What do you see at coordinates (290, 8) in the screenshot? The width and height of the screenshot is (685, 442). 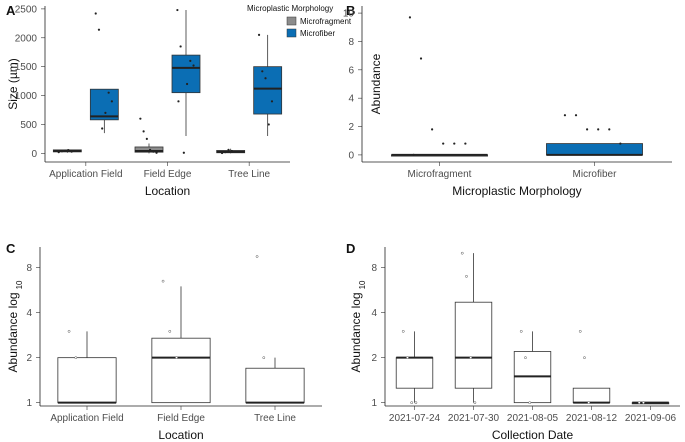 I see `legend-title: Microplastic Morphology` at bounding box center [290, 8].